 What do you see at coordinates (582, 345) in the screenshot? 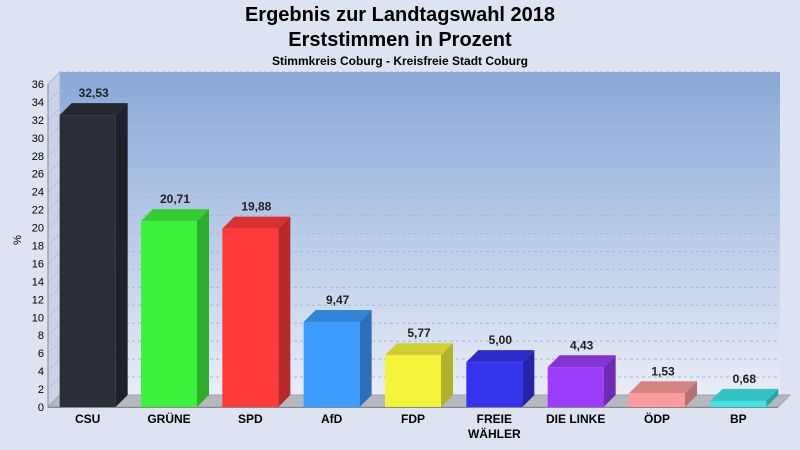
I see `bar-value-label: 4,43` at bounding box center [582, 345].